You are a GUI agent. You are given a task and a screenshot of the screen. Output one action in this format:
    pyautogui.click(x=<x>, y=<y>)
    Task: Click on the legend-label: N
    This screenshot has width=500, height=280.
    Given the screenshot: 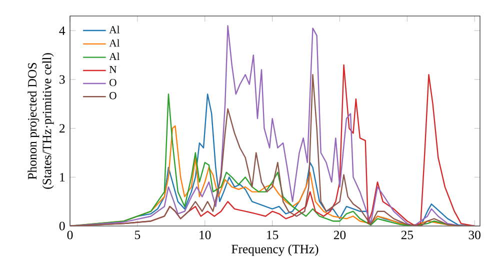 What is the action you would take?
    pyautogui.click(x=113, y=69)
    